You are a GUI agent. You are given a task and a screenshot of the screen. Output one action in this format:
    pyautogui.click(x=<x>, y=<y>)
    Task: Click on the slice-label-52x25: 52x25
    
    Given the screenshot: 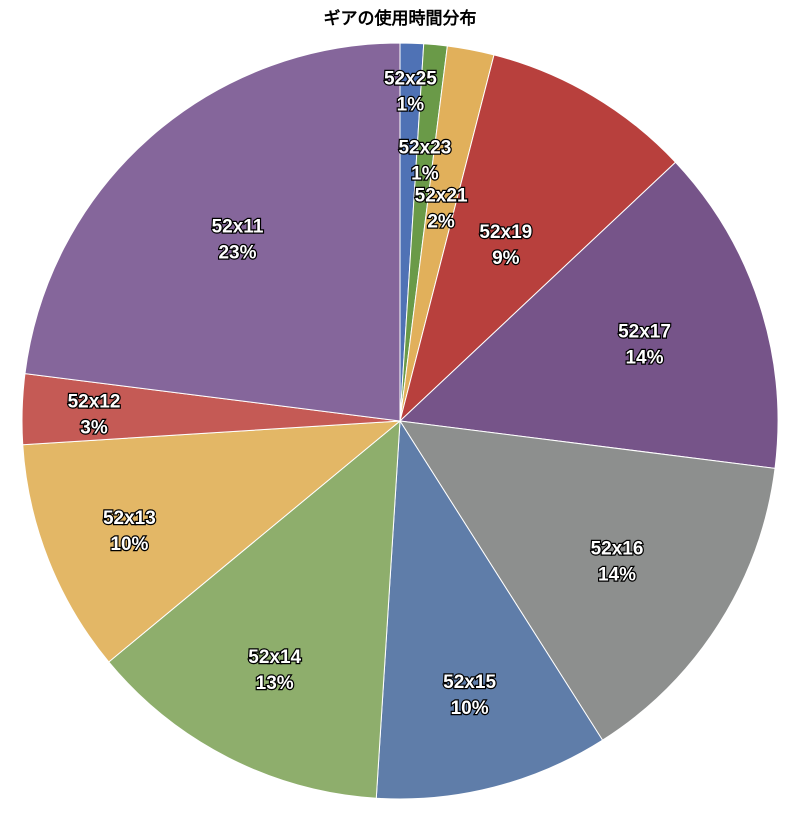 What is the action you would take?
    pyautogui.click(x=410, y=79)
    